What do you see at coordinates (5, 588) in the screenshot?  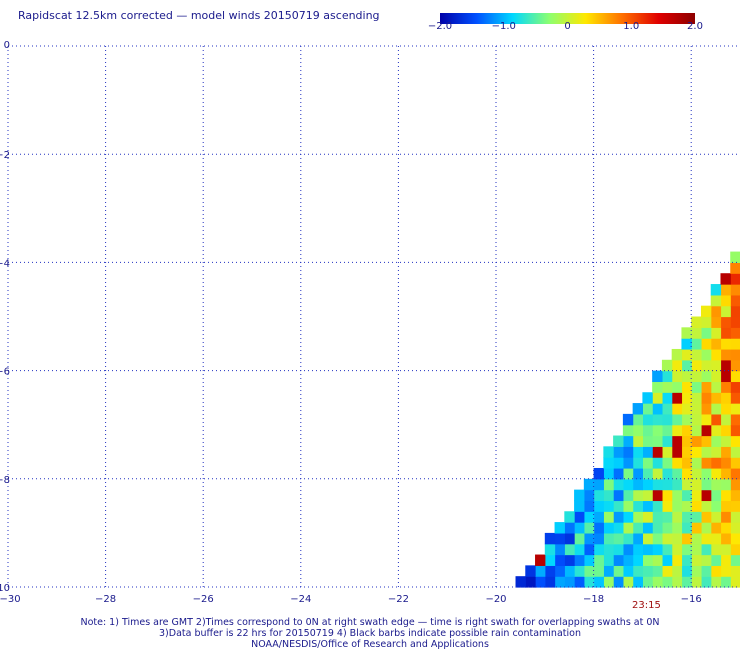 I see `y-tick-label: −10` at bounding box center [5, 588].